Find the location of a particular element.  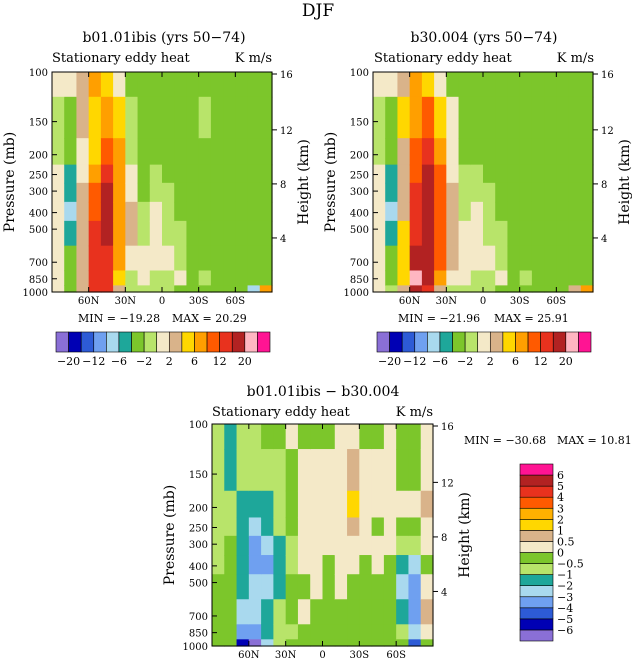

panel-3-title: b01.01ibis − b30.004 is located at coordinates (323, 392).